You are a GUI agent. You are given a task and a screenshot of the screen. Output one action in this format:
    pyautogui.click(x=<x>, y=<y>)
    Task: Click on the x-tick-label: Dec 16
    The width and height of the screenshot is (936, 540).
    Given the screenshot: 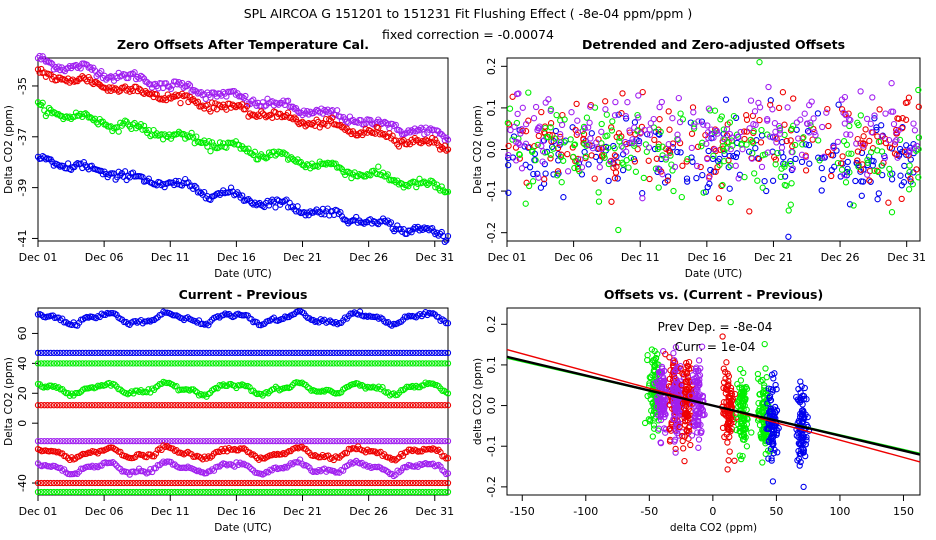 What is the action you would take?
    pyautogui.click(x=236, y=257)
    